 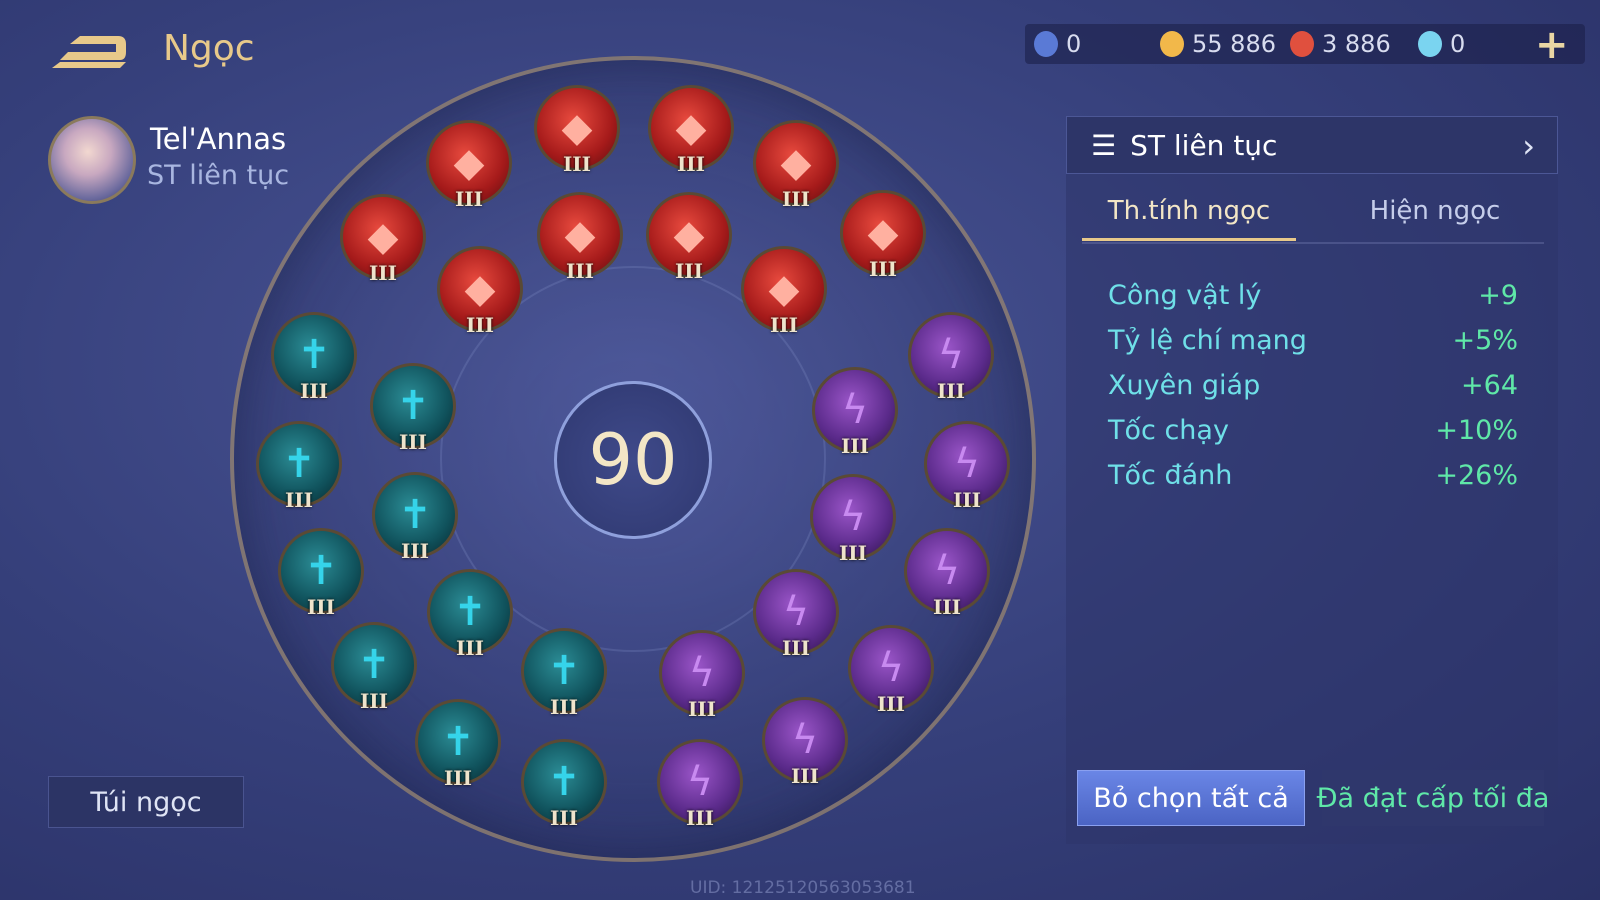 I want to click on deselect-all-button: Bỏ chọn tất cả, so click(x=1191, y=798).